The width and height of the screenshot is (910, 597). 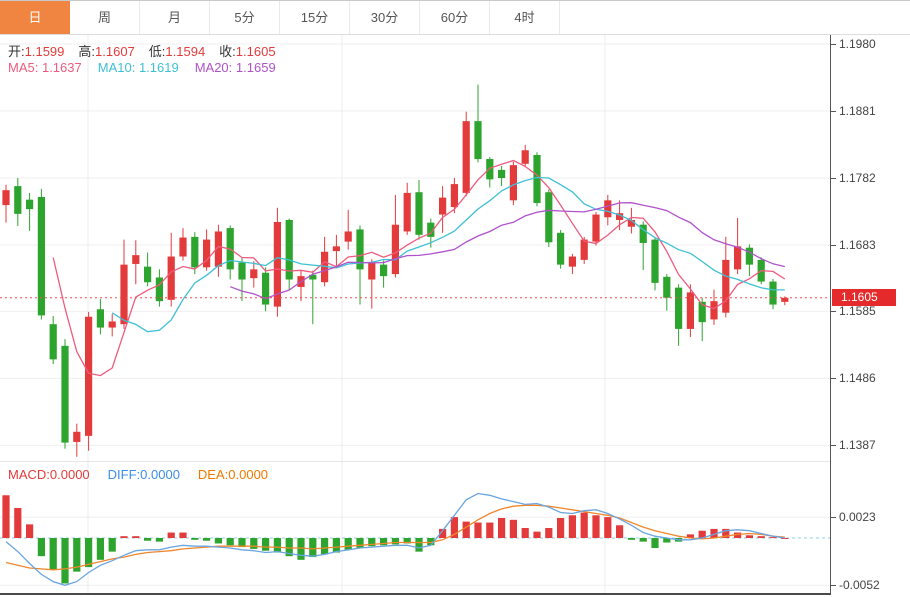 I want to click on dea-line, so click(x=395, y=537).